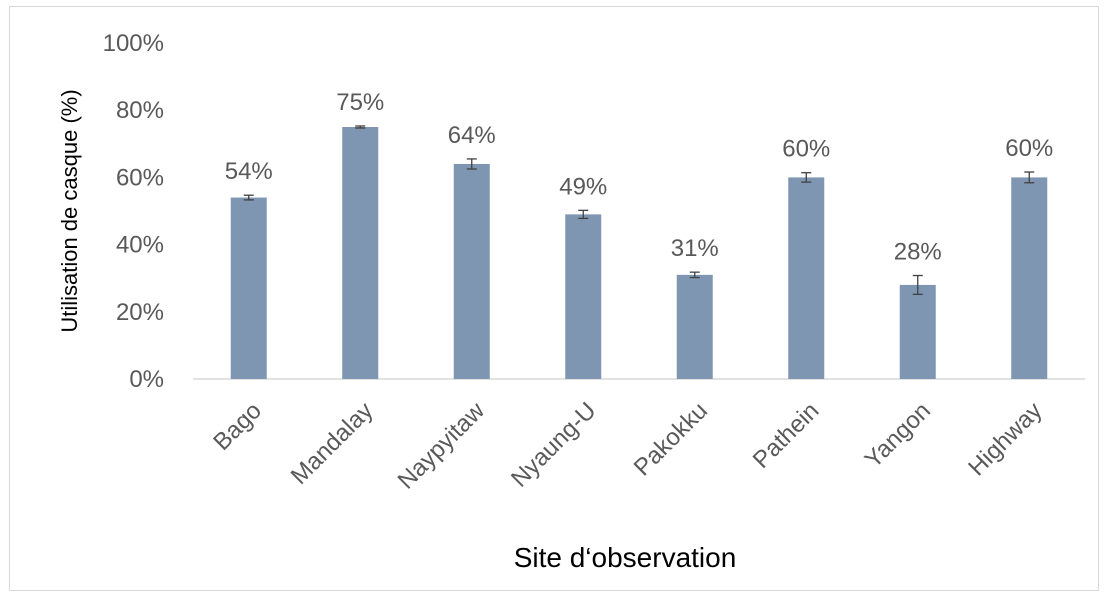 This screenshot has width=1109, height=597. Describe the element at coordinates (625, 557) in the screenshot. I see `x-axis-title: Site d‘observation` at that location.